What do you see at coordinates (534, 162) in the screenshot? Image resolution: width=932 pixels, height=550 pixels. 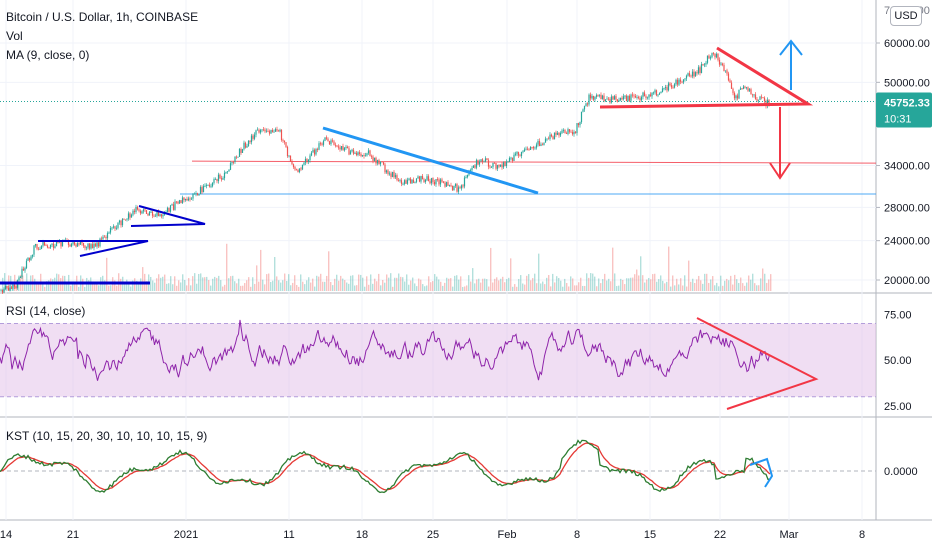 I see `horizontal-level-line` at bounding box center [534, 162].